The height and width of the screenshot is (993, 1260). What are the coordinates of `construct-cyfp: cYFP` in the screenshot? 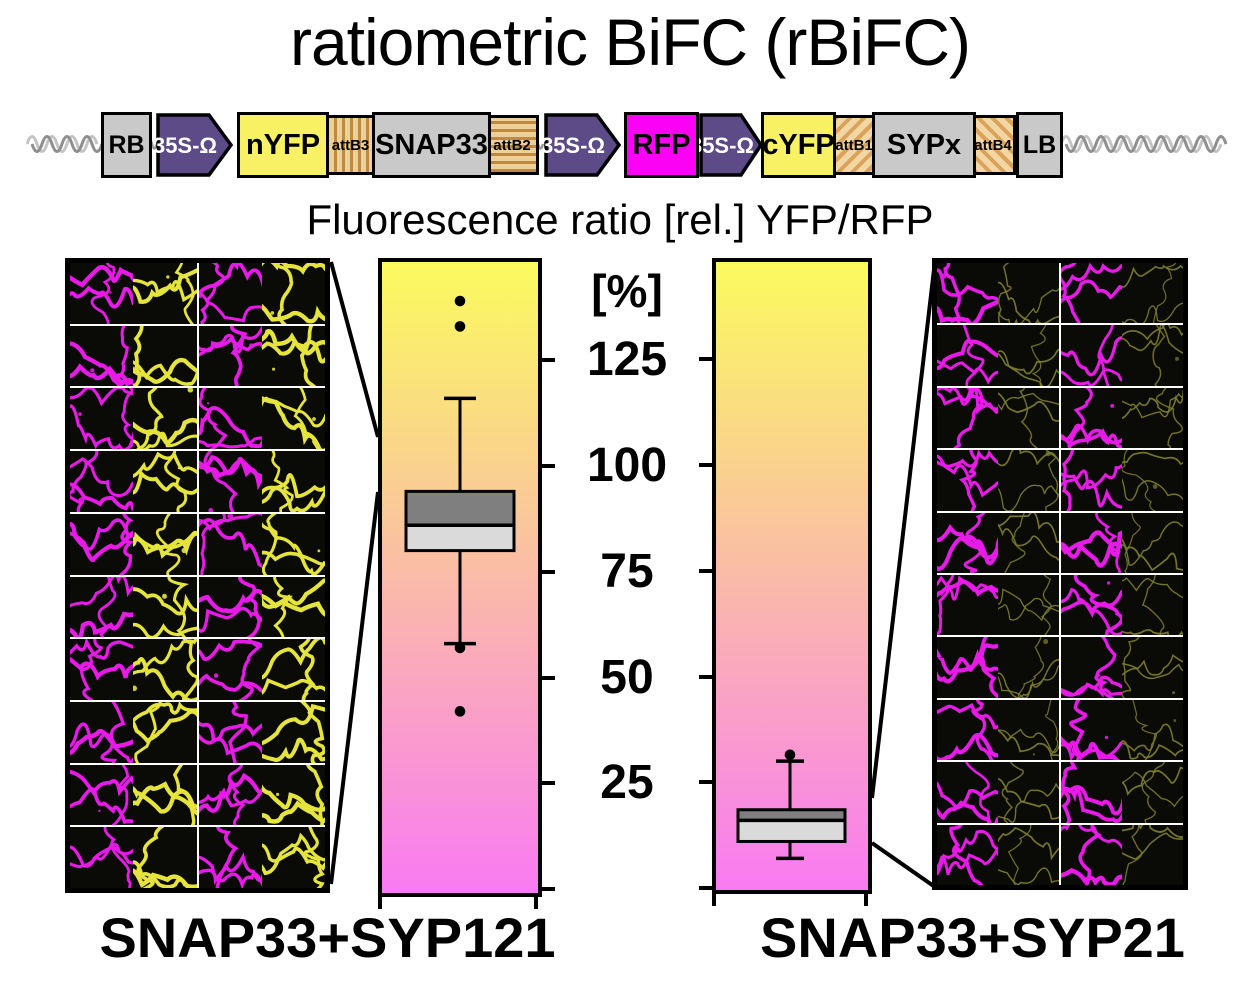 It's located at (798, 145).